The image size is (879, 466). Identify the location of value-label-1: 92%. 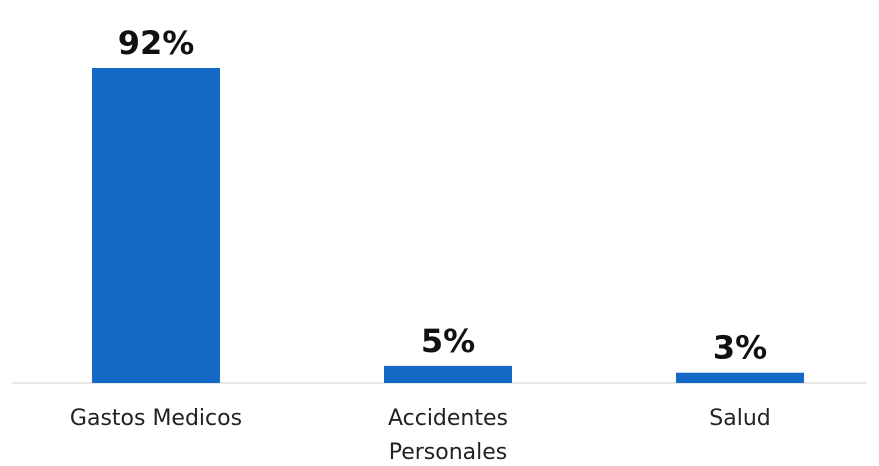
(156, 43).